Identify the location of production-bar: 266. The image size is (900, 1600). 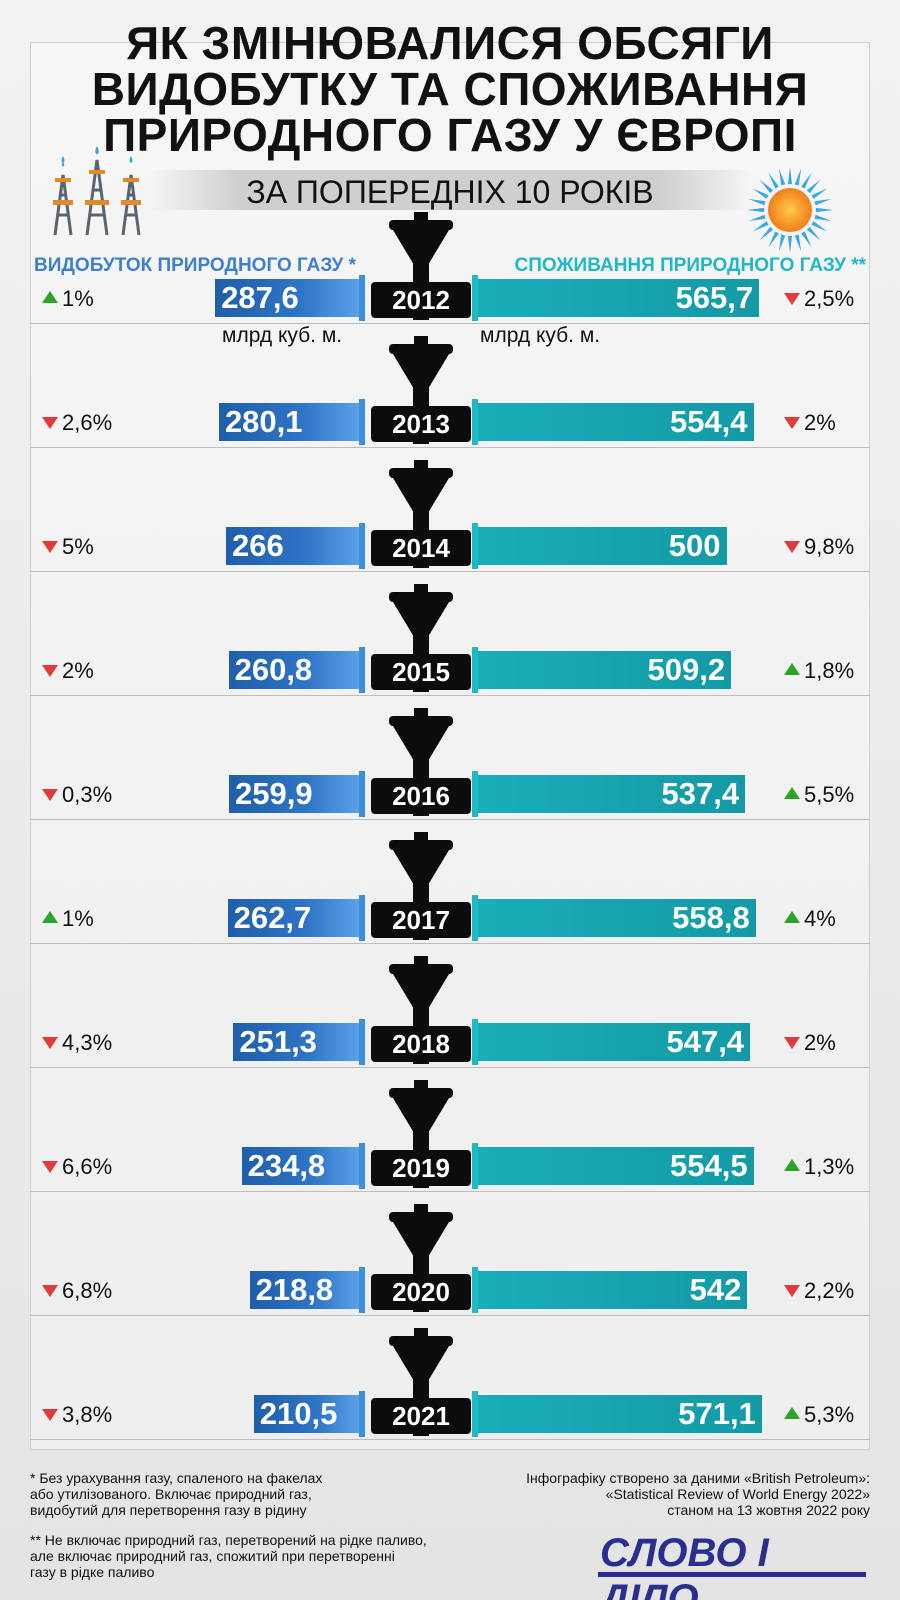
(292, 546).